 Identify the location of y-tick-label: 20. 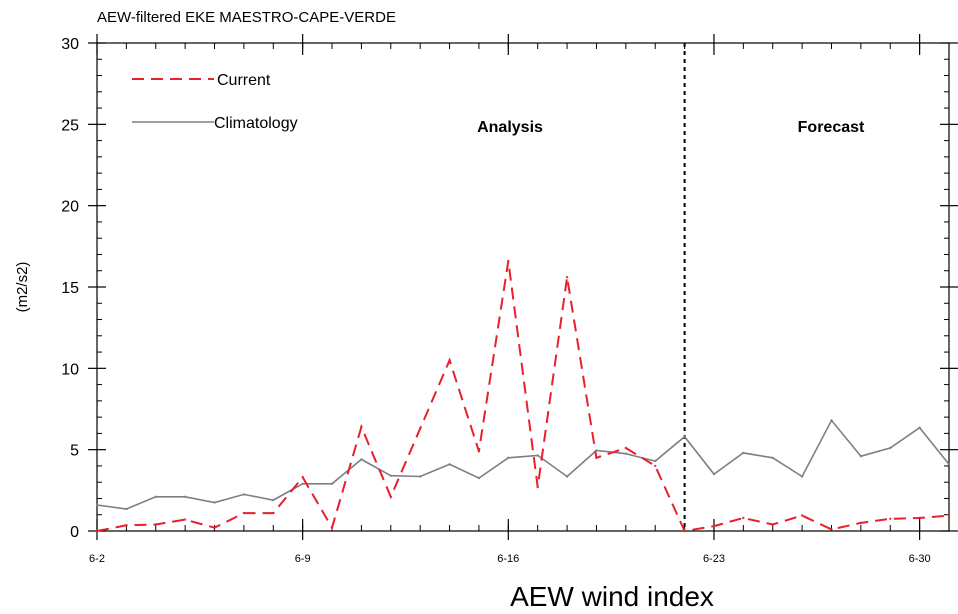
(70, 207).